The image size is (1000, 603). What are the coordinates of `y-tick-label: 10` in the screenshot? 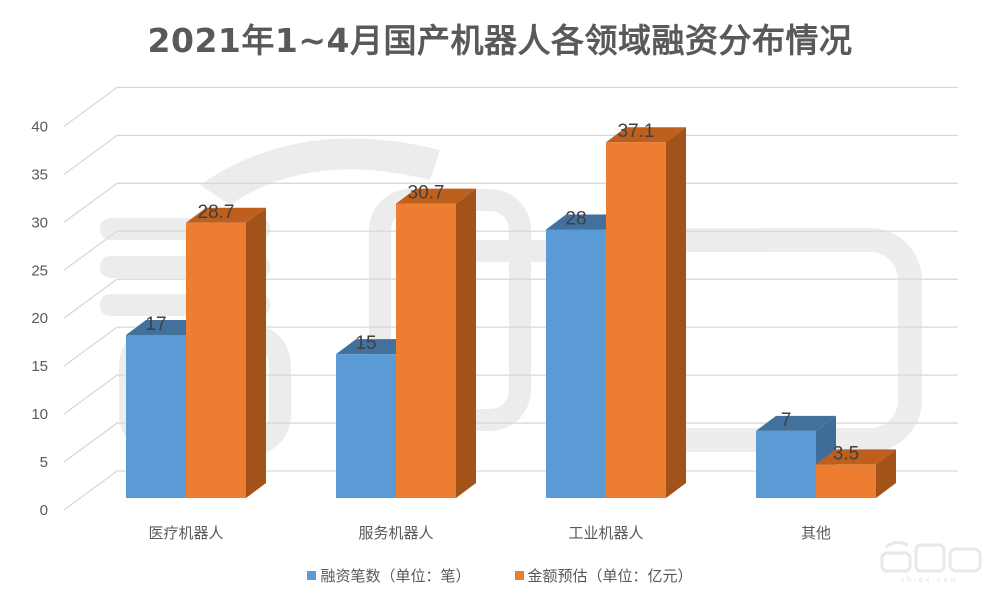 It's located at (39, 414).